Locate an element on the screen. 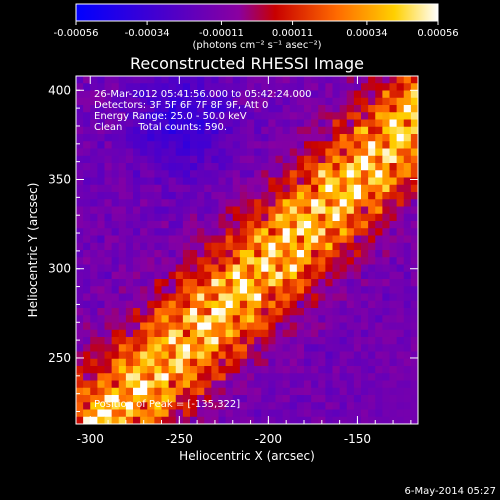 Image resolution: width=500 pixels, height=500 pixels. annotation-detectors: Detectors: 3F 5F 6F 7F 8F 9F, Att 0 is located at coordinates (181, 105).